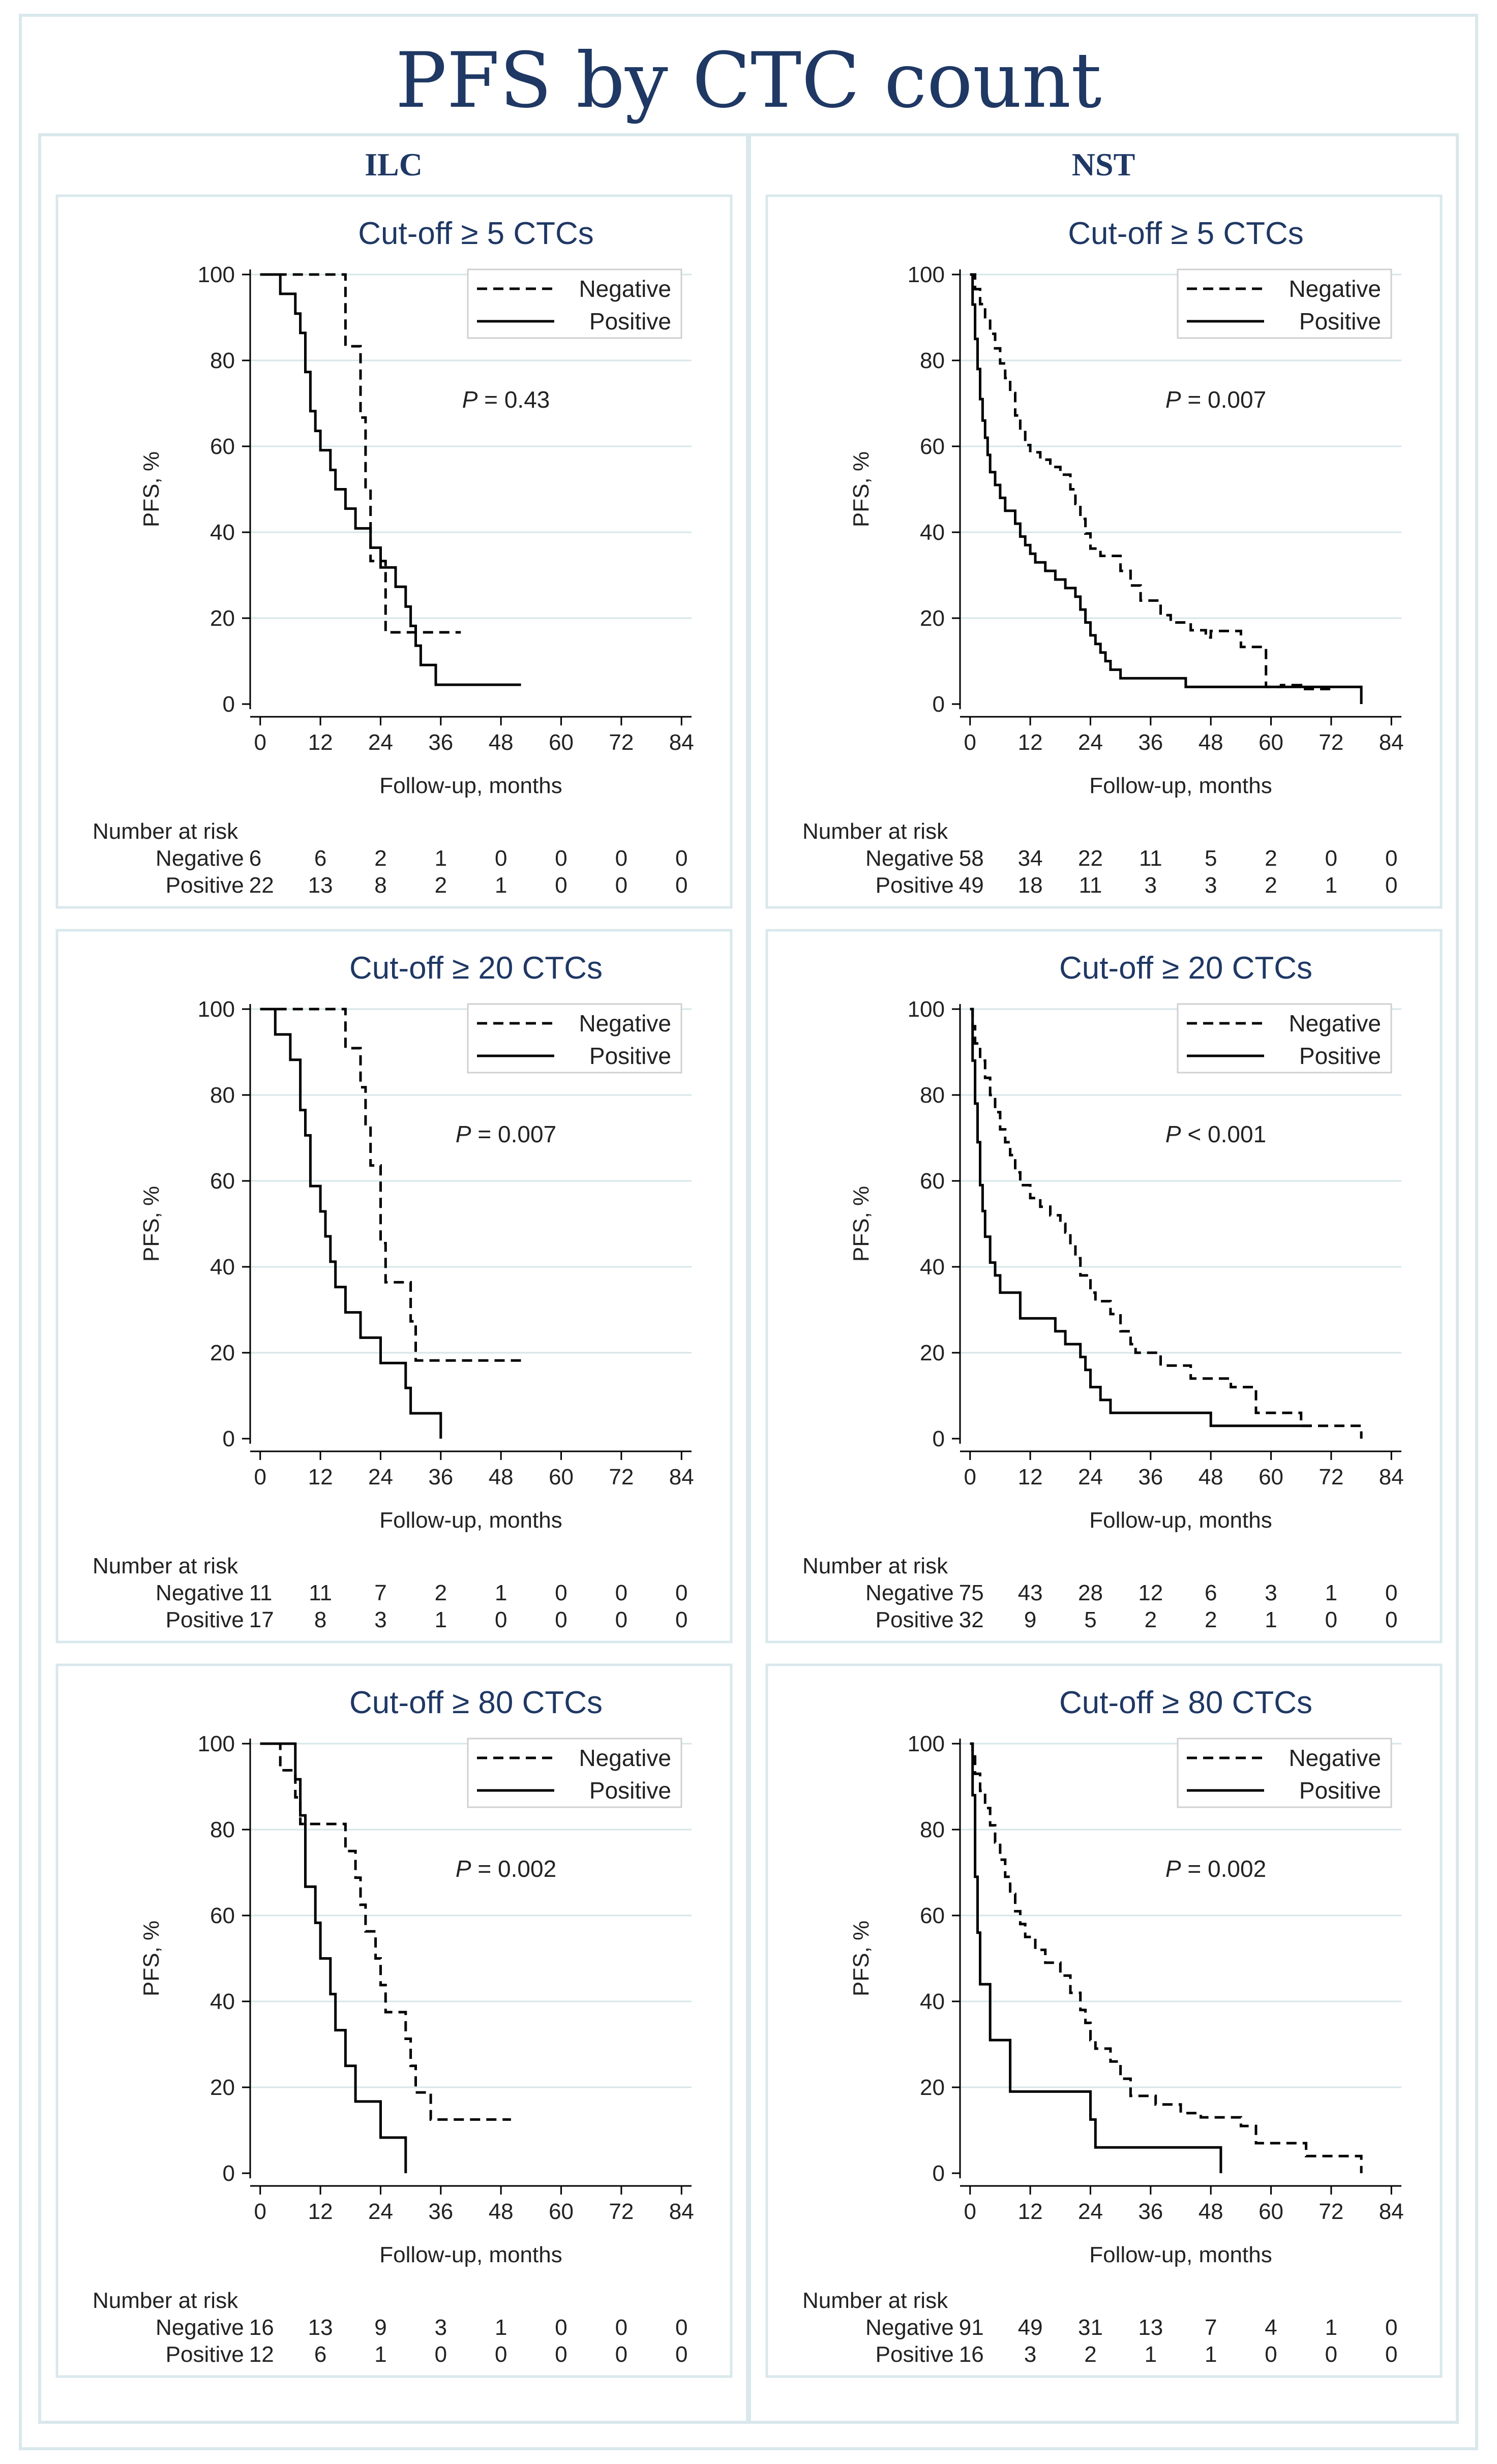 This screenshot has width=1497, height=2464. I want to click on p-value: P = 0.43, so click(506, 399).